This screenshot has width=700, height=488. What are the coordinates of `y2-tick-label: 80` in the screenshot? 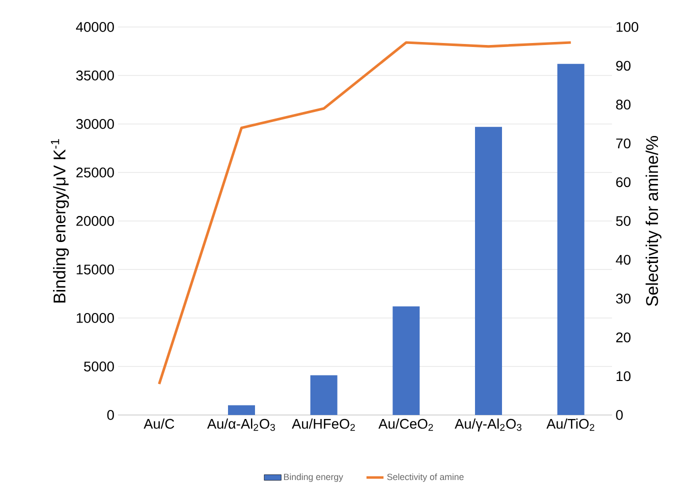 It's located at (623, 105).